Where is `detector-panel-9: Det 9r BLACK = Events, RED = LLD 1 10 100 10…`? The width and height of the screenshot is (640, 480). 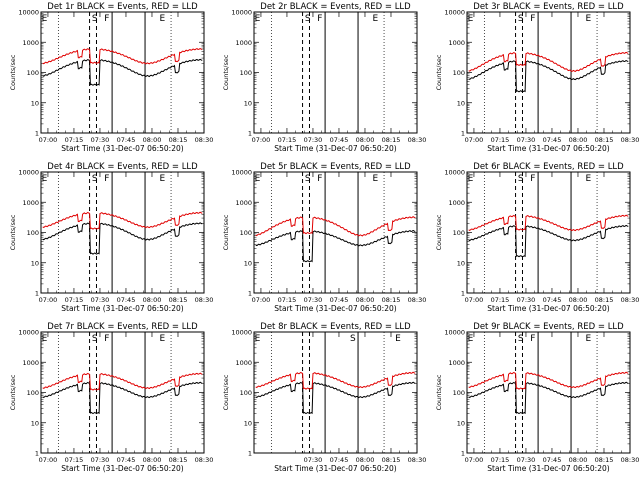
detector-panel-9: Det 9r BLACK = Events, RED = LLD 1 10 100 10… is located at coordinates (537, 397).